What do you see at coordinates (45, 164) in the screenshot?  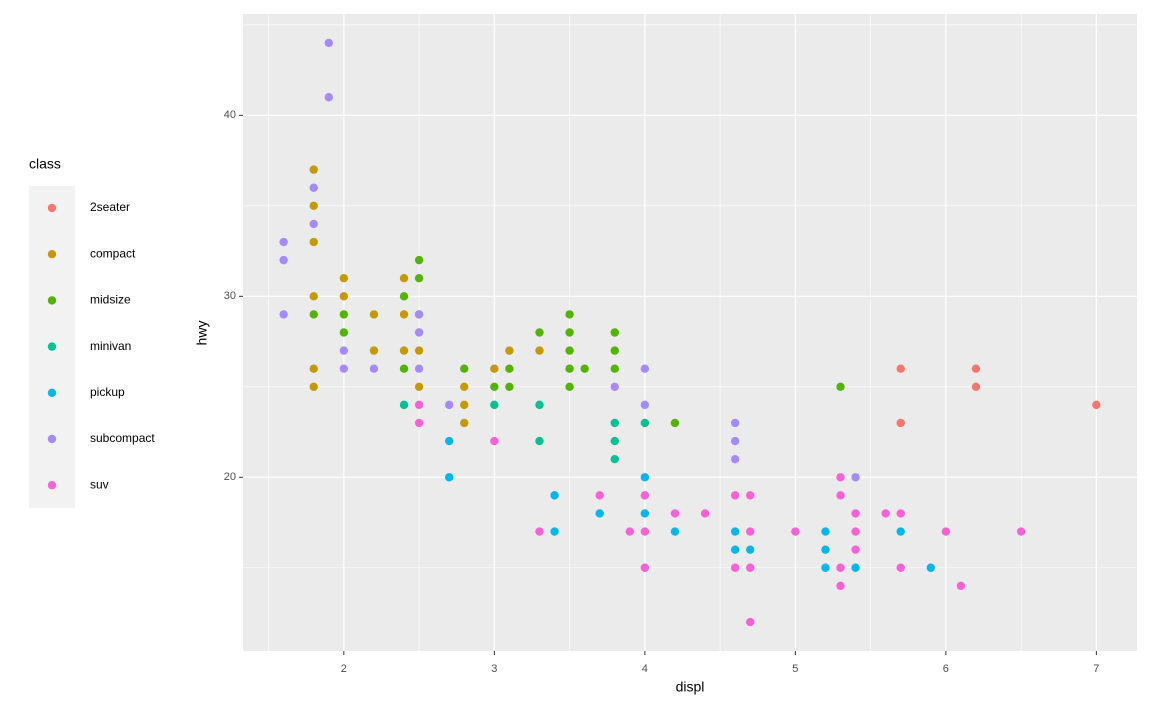 I see `legend-title: class` at bounding box center [45, 164].